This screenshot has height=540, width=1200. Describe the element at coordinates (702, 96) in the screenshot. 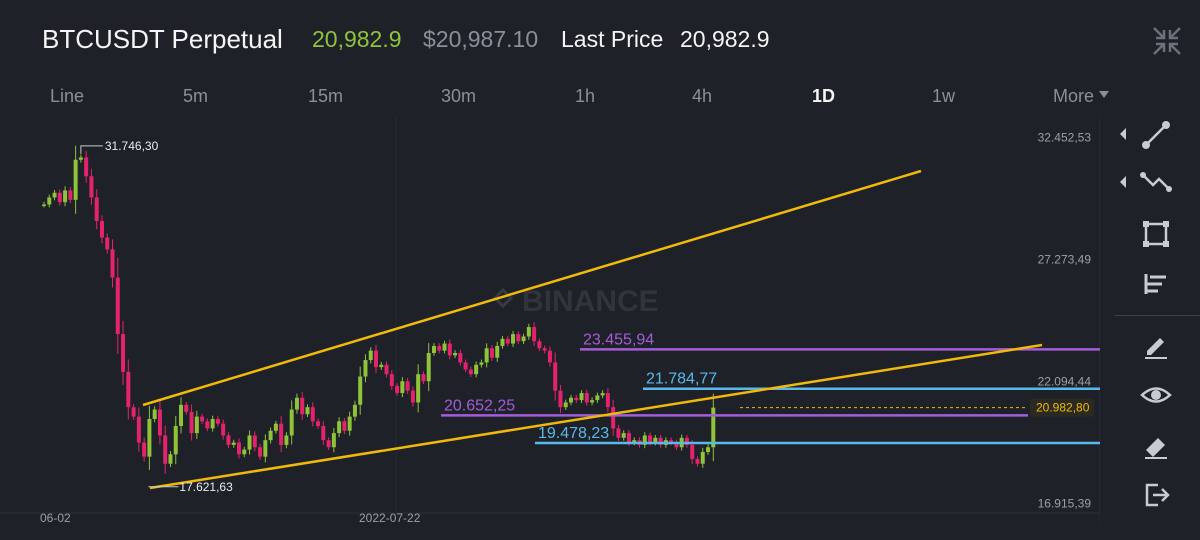

I see `interval-4h: 4h` at that location.